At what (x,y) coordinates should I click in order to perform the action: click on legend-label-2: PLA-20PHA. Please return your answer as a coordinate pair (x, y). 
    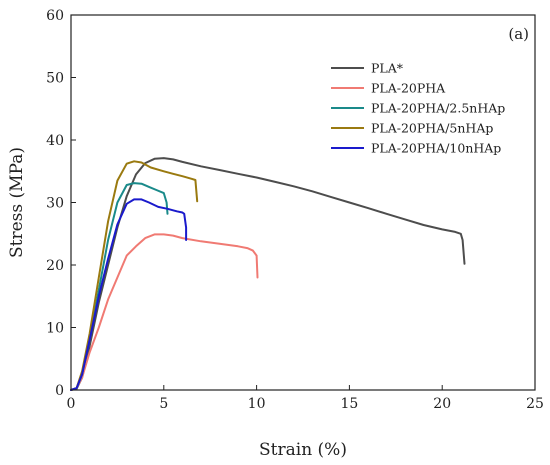
    Looking at the image, I should click on (408, 88).